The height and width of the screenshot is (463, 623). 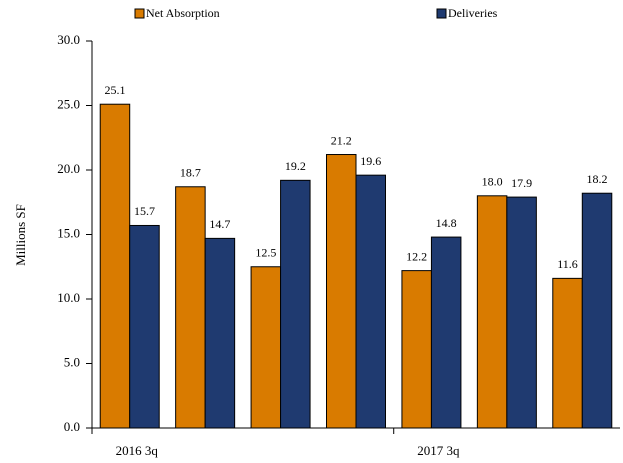 I want to click on data-label: 15.7, so click(x=144, y=211).